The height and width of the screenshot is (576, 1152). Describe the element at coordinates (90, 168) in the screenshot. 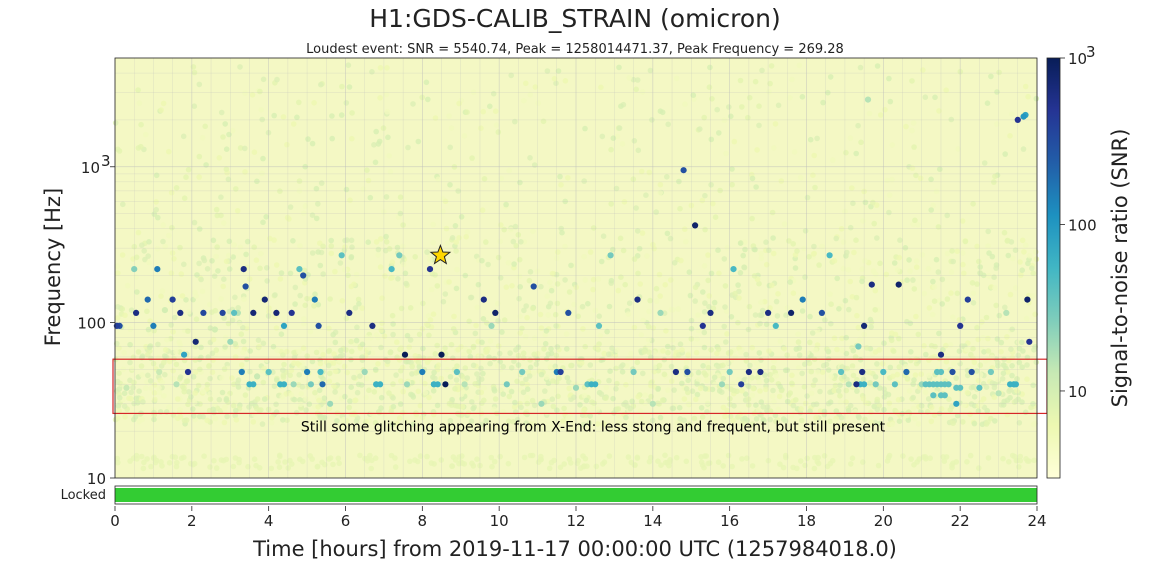

I see `y-tick-label: 10` at that location.